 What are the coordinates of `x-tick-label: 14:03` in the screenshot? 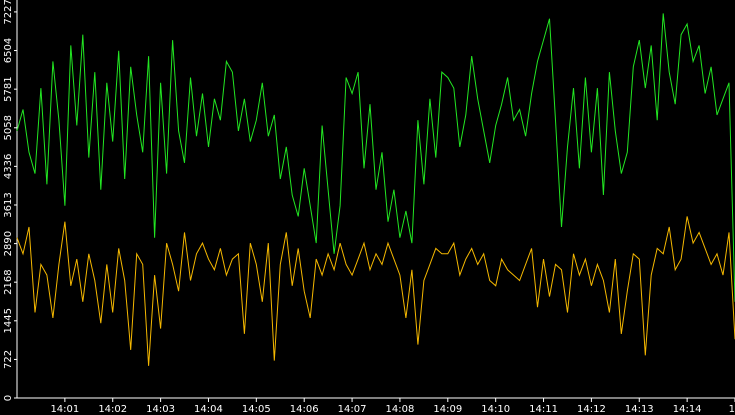 It's located at (160, 409).